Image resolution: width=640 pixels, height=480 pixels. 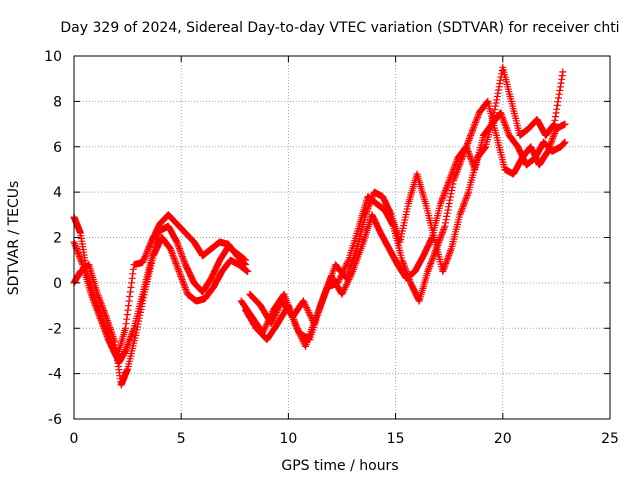 What do you see at coordinates (181, 439) in the screenshot?
I see `x-tick-label: 5` at bounding box center [181, 439].